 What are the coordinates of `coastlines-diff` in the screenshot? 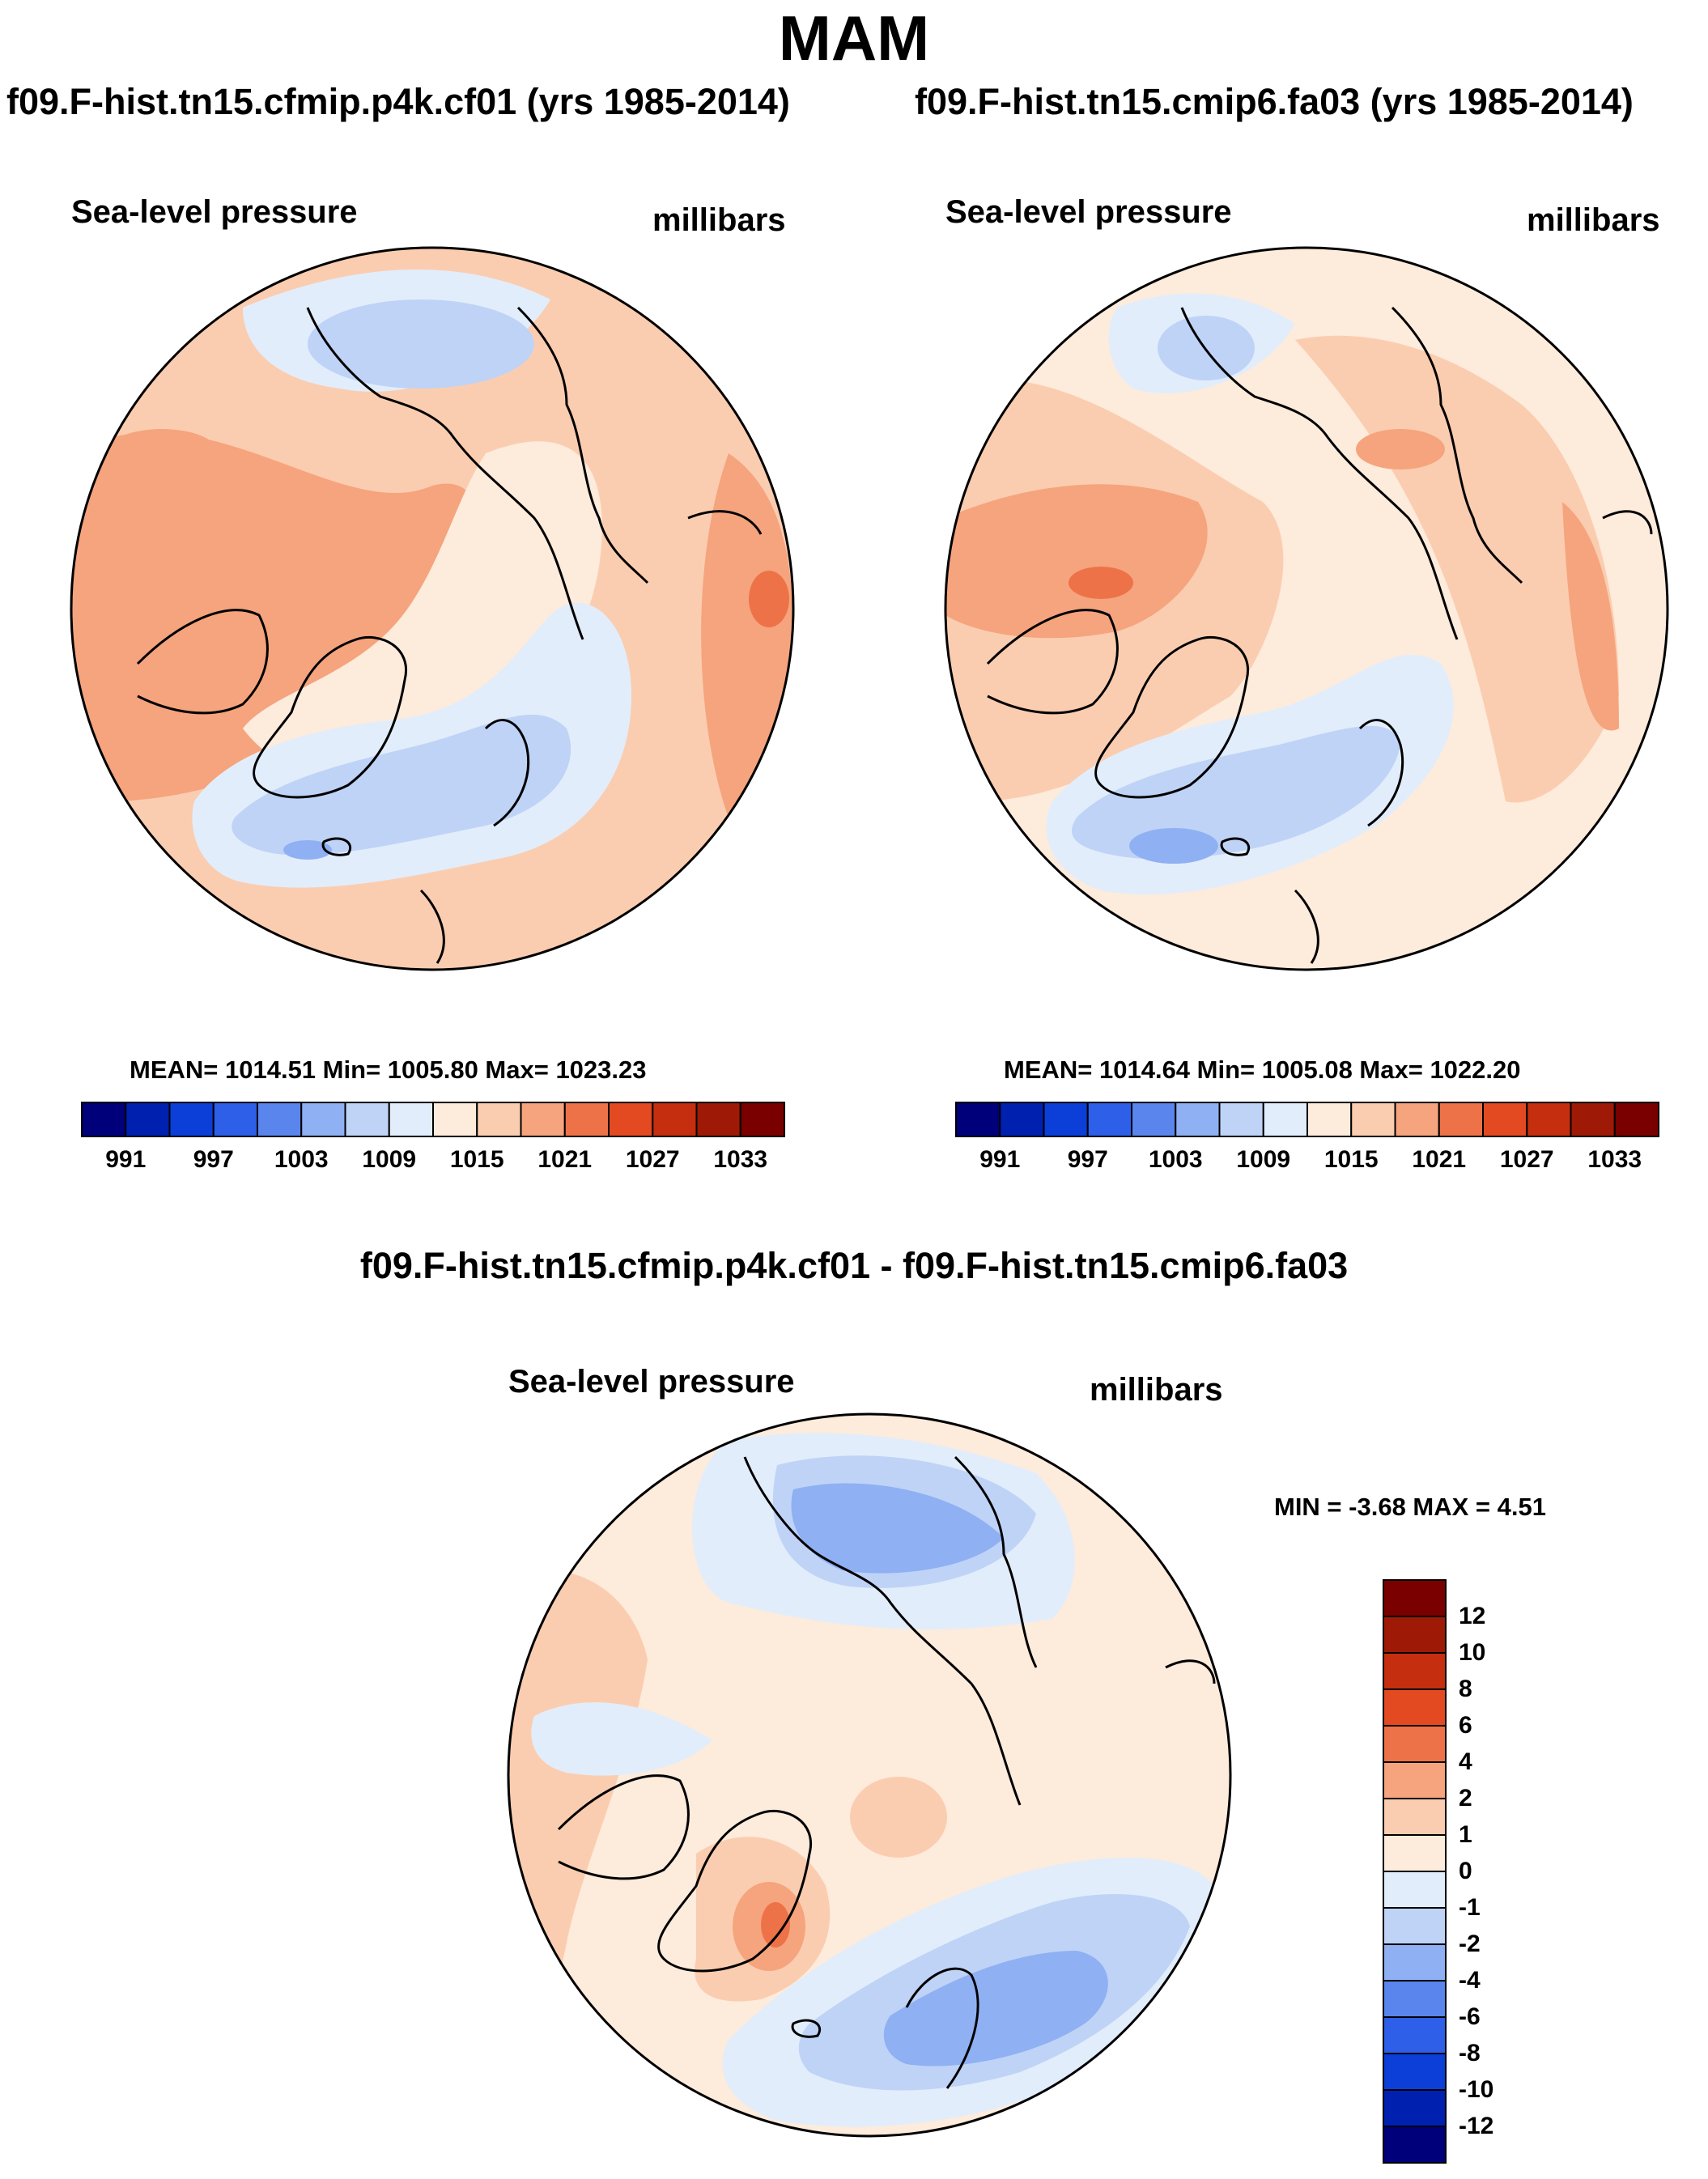 It's located at (886, 1772).